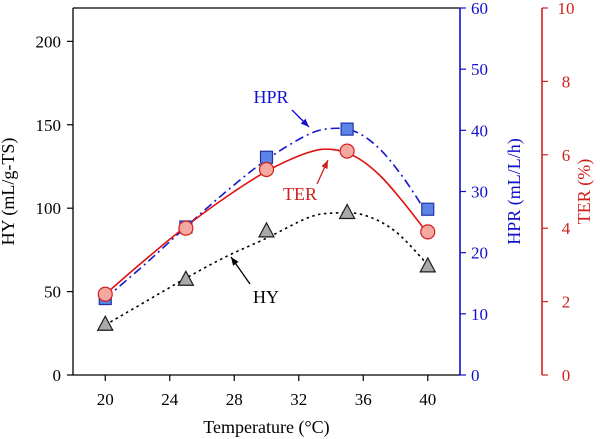  What do you see at coordinates (170, 399) in the screenshot?
I see `x-tick-label: 24` at bounding box center [170, 399].